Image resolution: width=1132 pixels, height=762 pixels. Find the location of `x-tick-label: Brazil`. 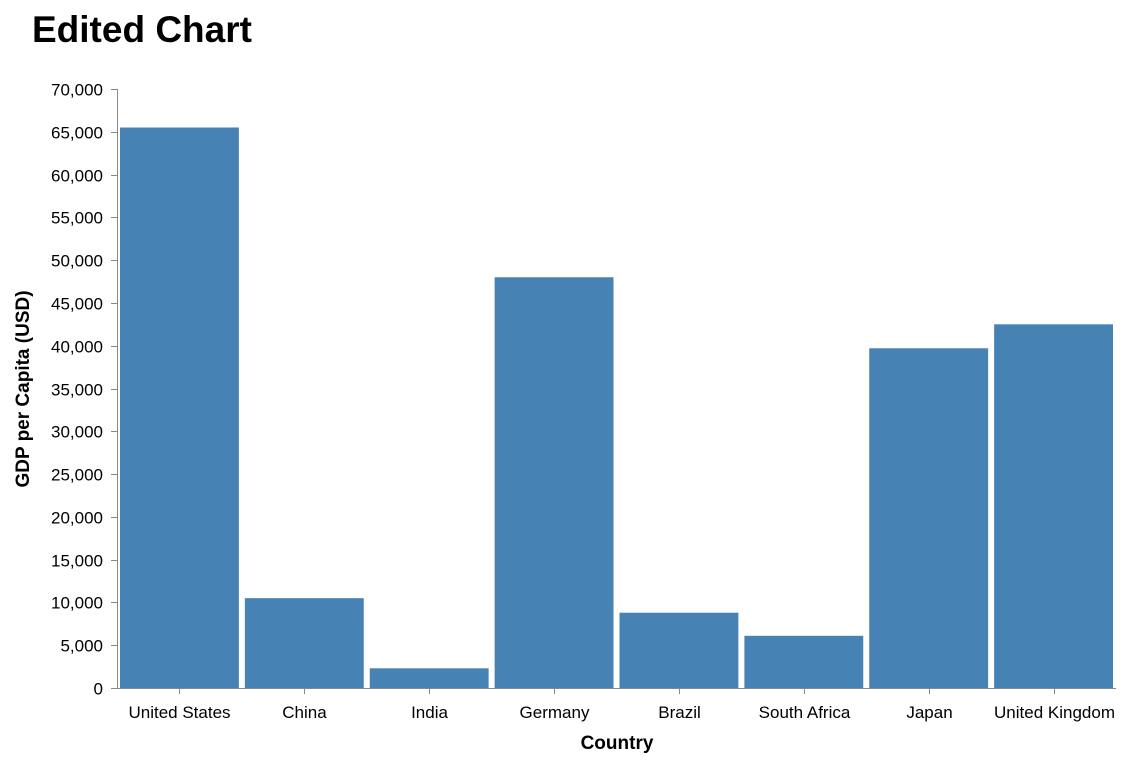

x-tick-label: Brazil is located at coordinates (679, 712).